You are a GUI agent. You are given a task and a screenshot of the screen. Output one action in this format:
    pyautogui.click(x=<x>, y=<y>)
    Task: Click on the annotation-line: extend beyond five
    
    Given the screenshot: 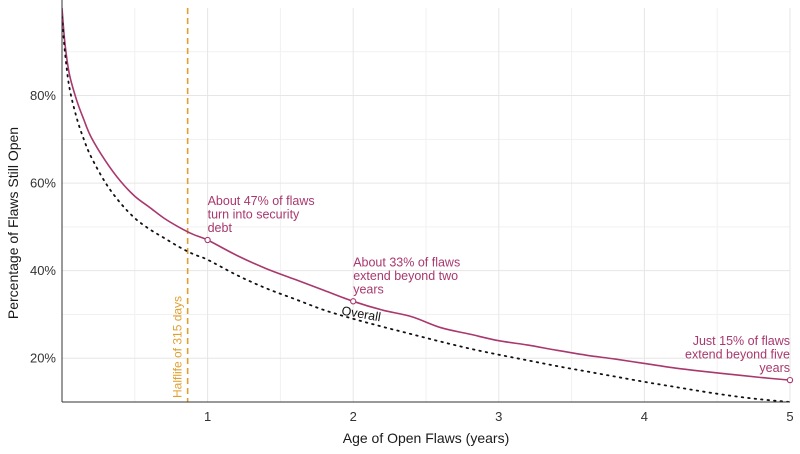 What is the action you would take?
    pyautogui.click(x=737, y=355)
    